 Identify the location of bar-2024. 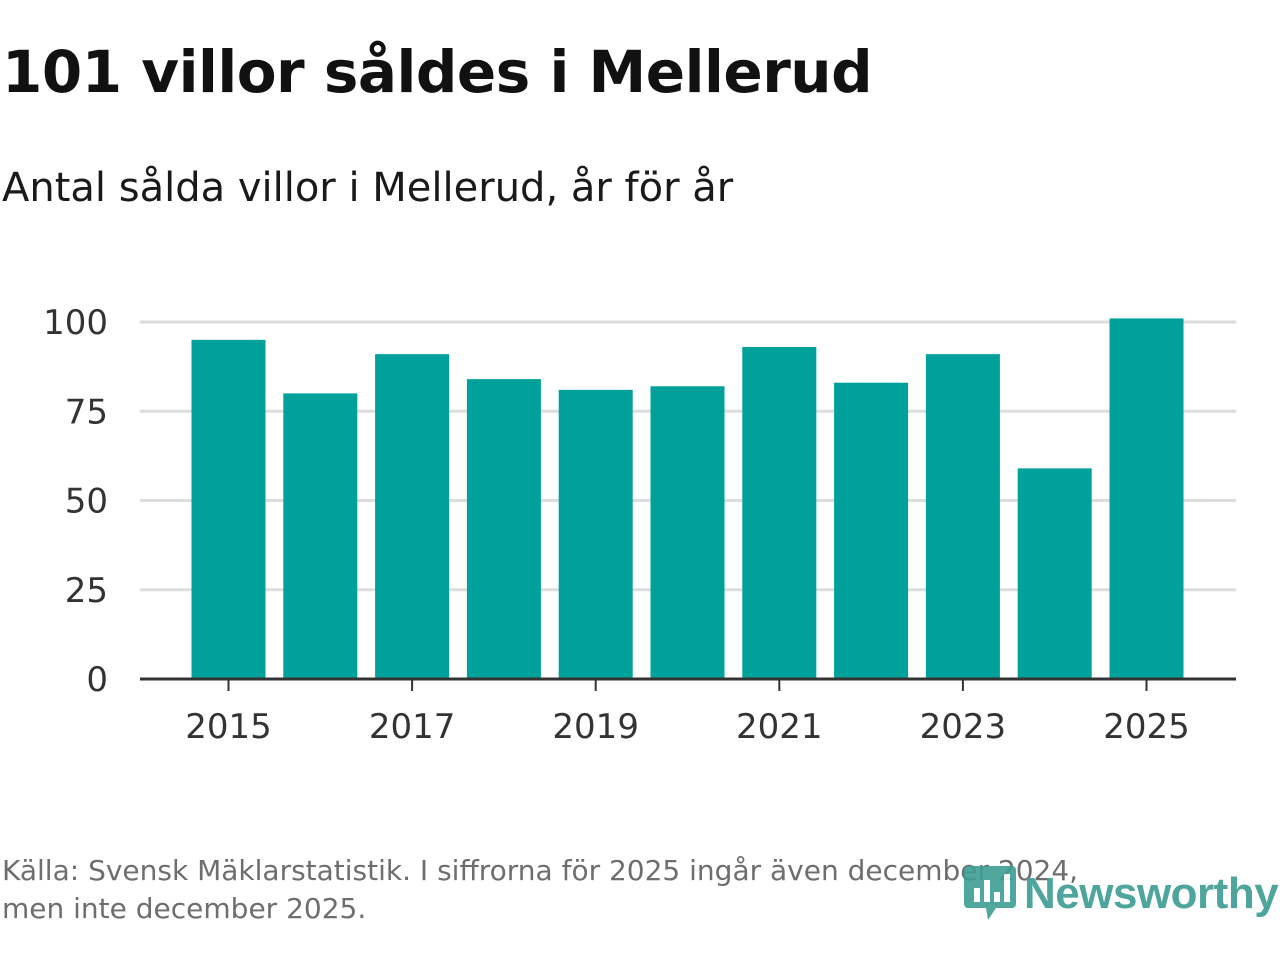
(1054, 573).